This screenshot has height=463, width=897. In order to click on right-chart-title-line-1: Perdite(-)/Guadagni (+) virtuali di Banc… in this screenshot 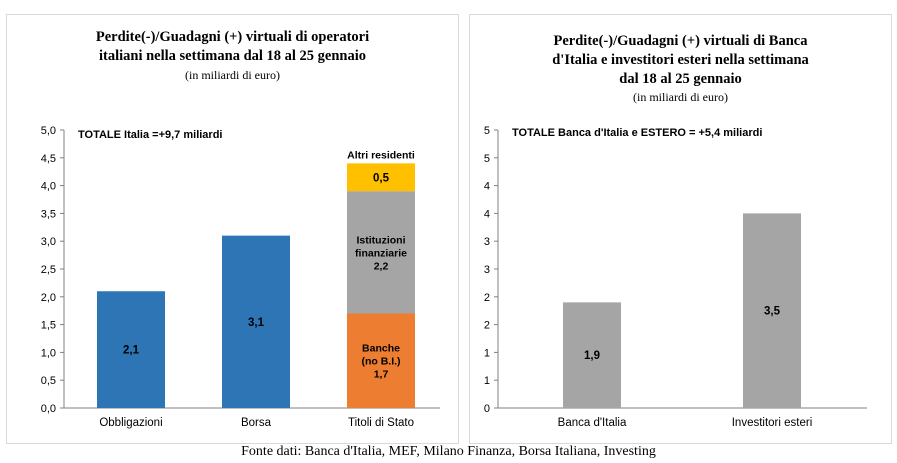, I will do `click(680, 41)`.